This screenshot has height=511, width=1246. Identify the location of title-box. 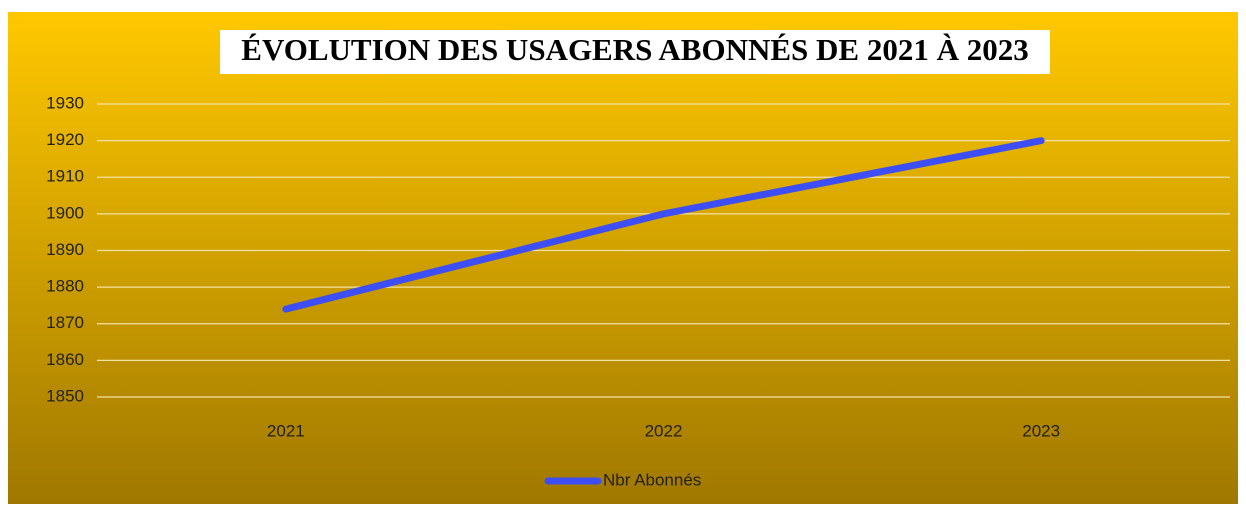
(635, 52).